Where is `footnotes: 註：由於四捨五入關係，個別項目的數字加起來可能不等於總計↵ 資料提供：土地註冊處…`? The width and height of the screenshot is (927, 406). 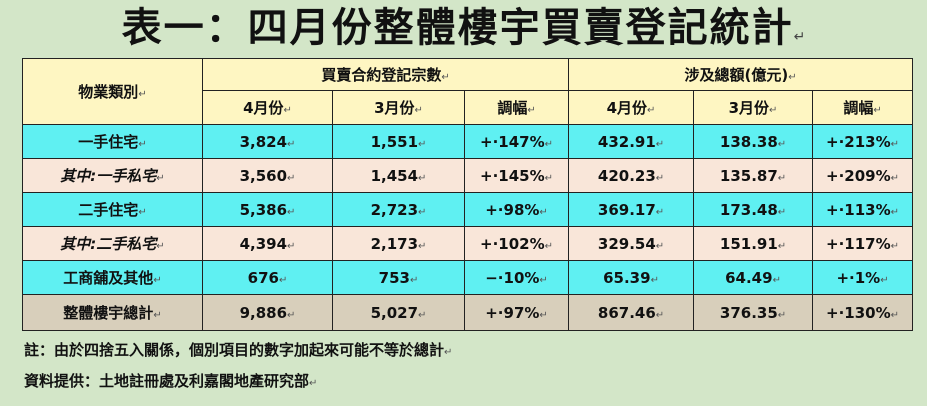
footnotes: 註：由於四捨五入關係，個別項目的數字加起來可能不等於總計↵ 資料提供：土地註冊處… is located at coordinates (464, 367).